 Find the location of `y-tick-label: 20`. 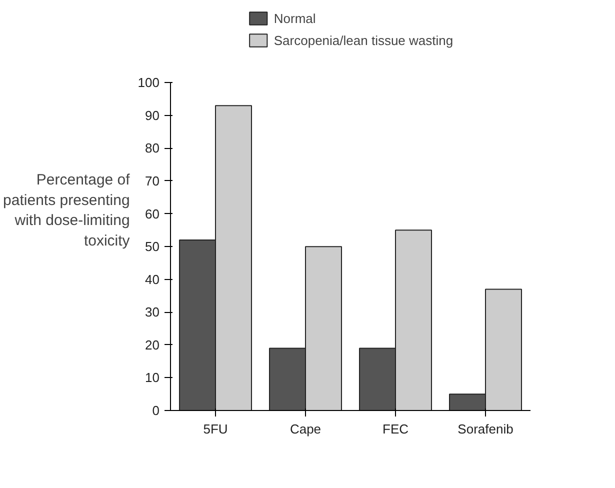

y-tick-label: 20 is located at coordinates (152, 344).